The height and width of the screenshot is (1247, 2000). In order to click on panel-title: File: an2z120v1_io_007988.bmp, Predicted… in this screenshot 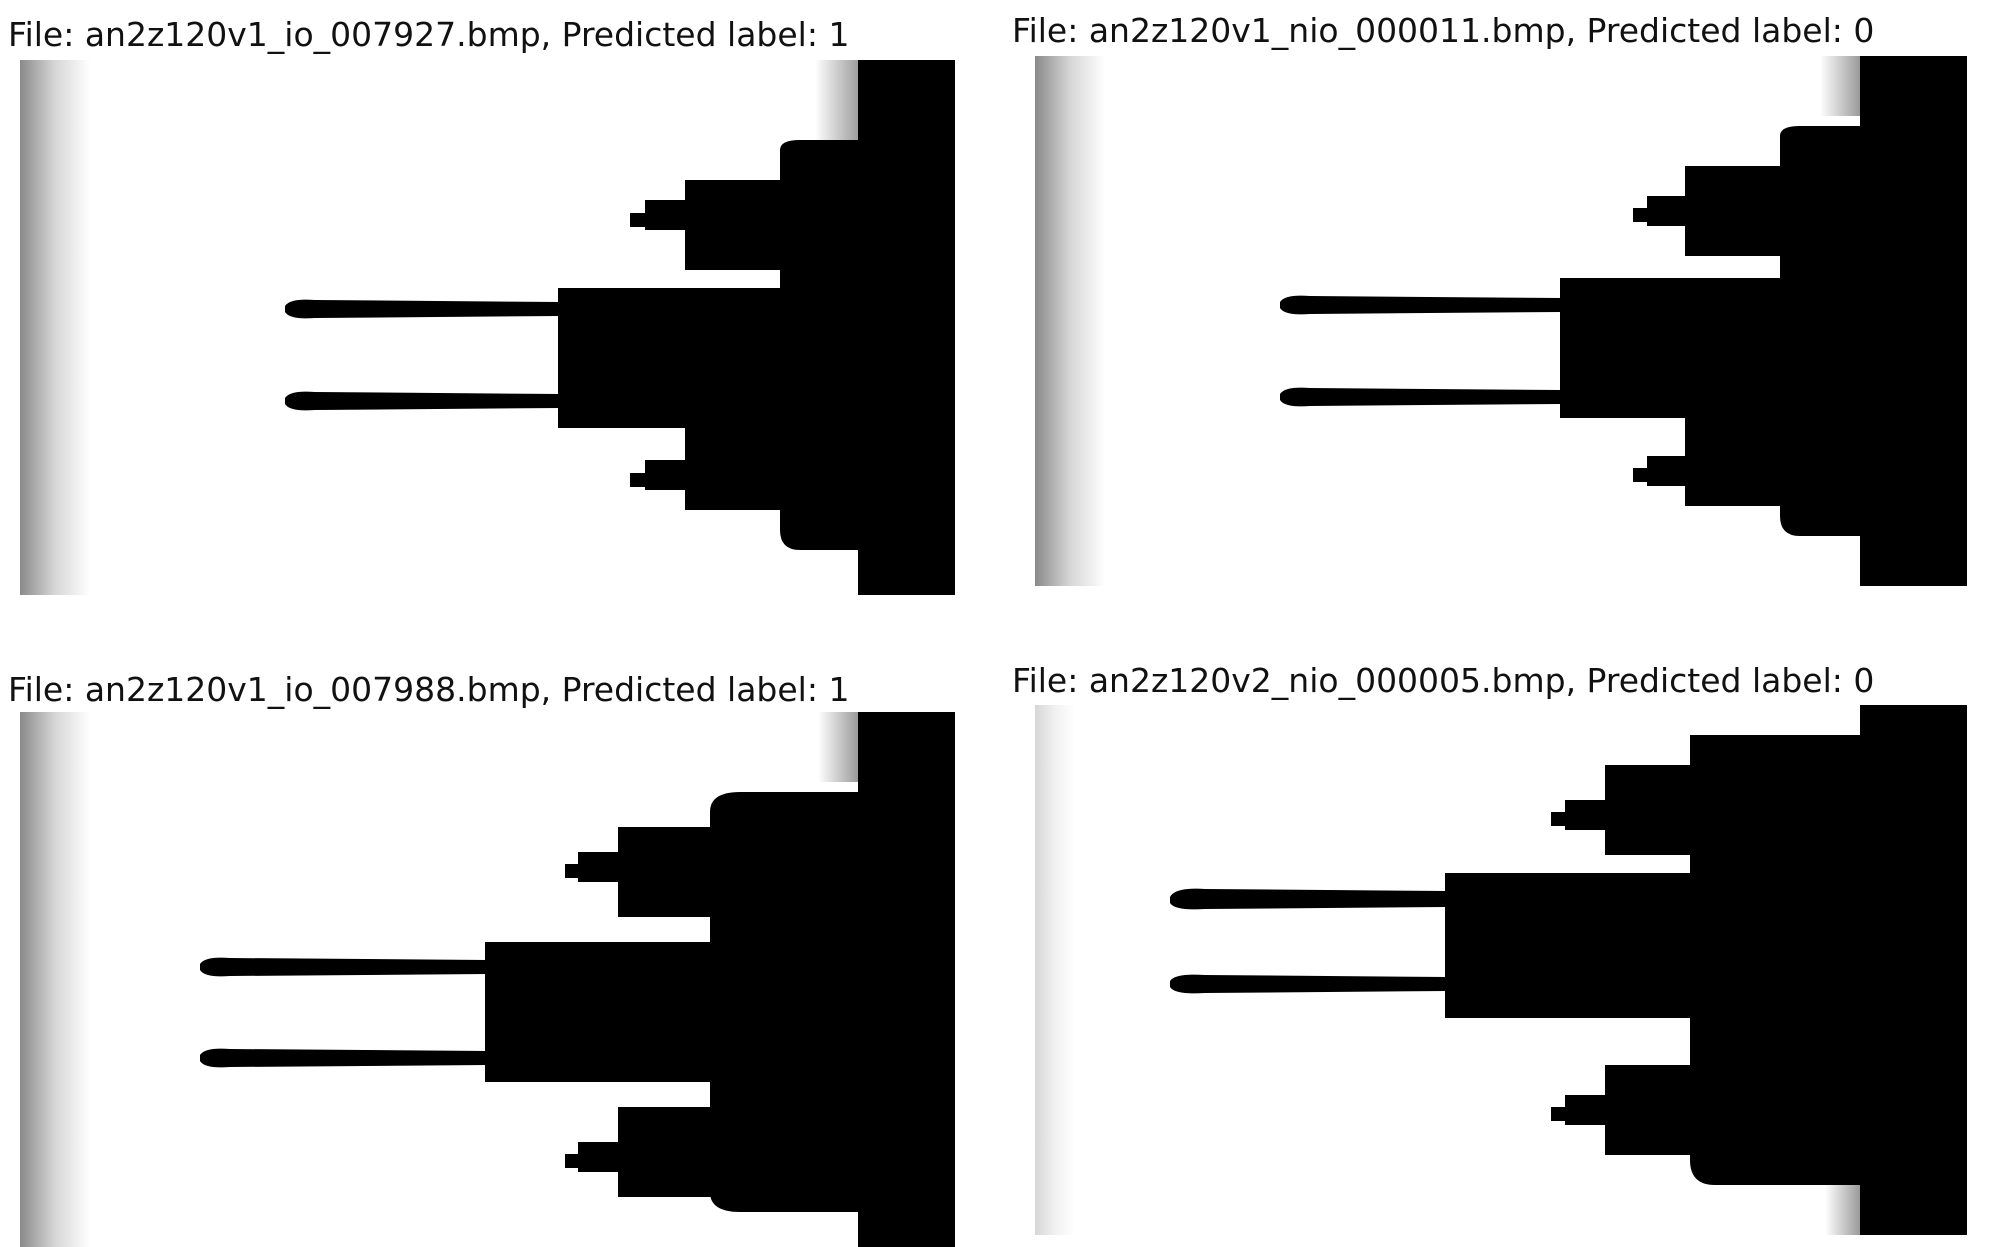, I will do `click(429, 689)`.